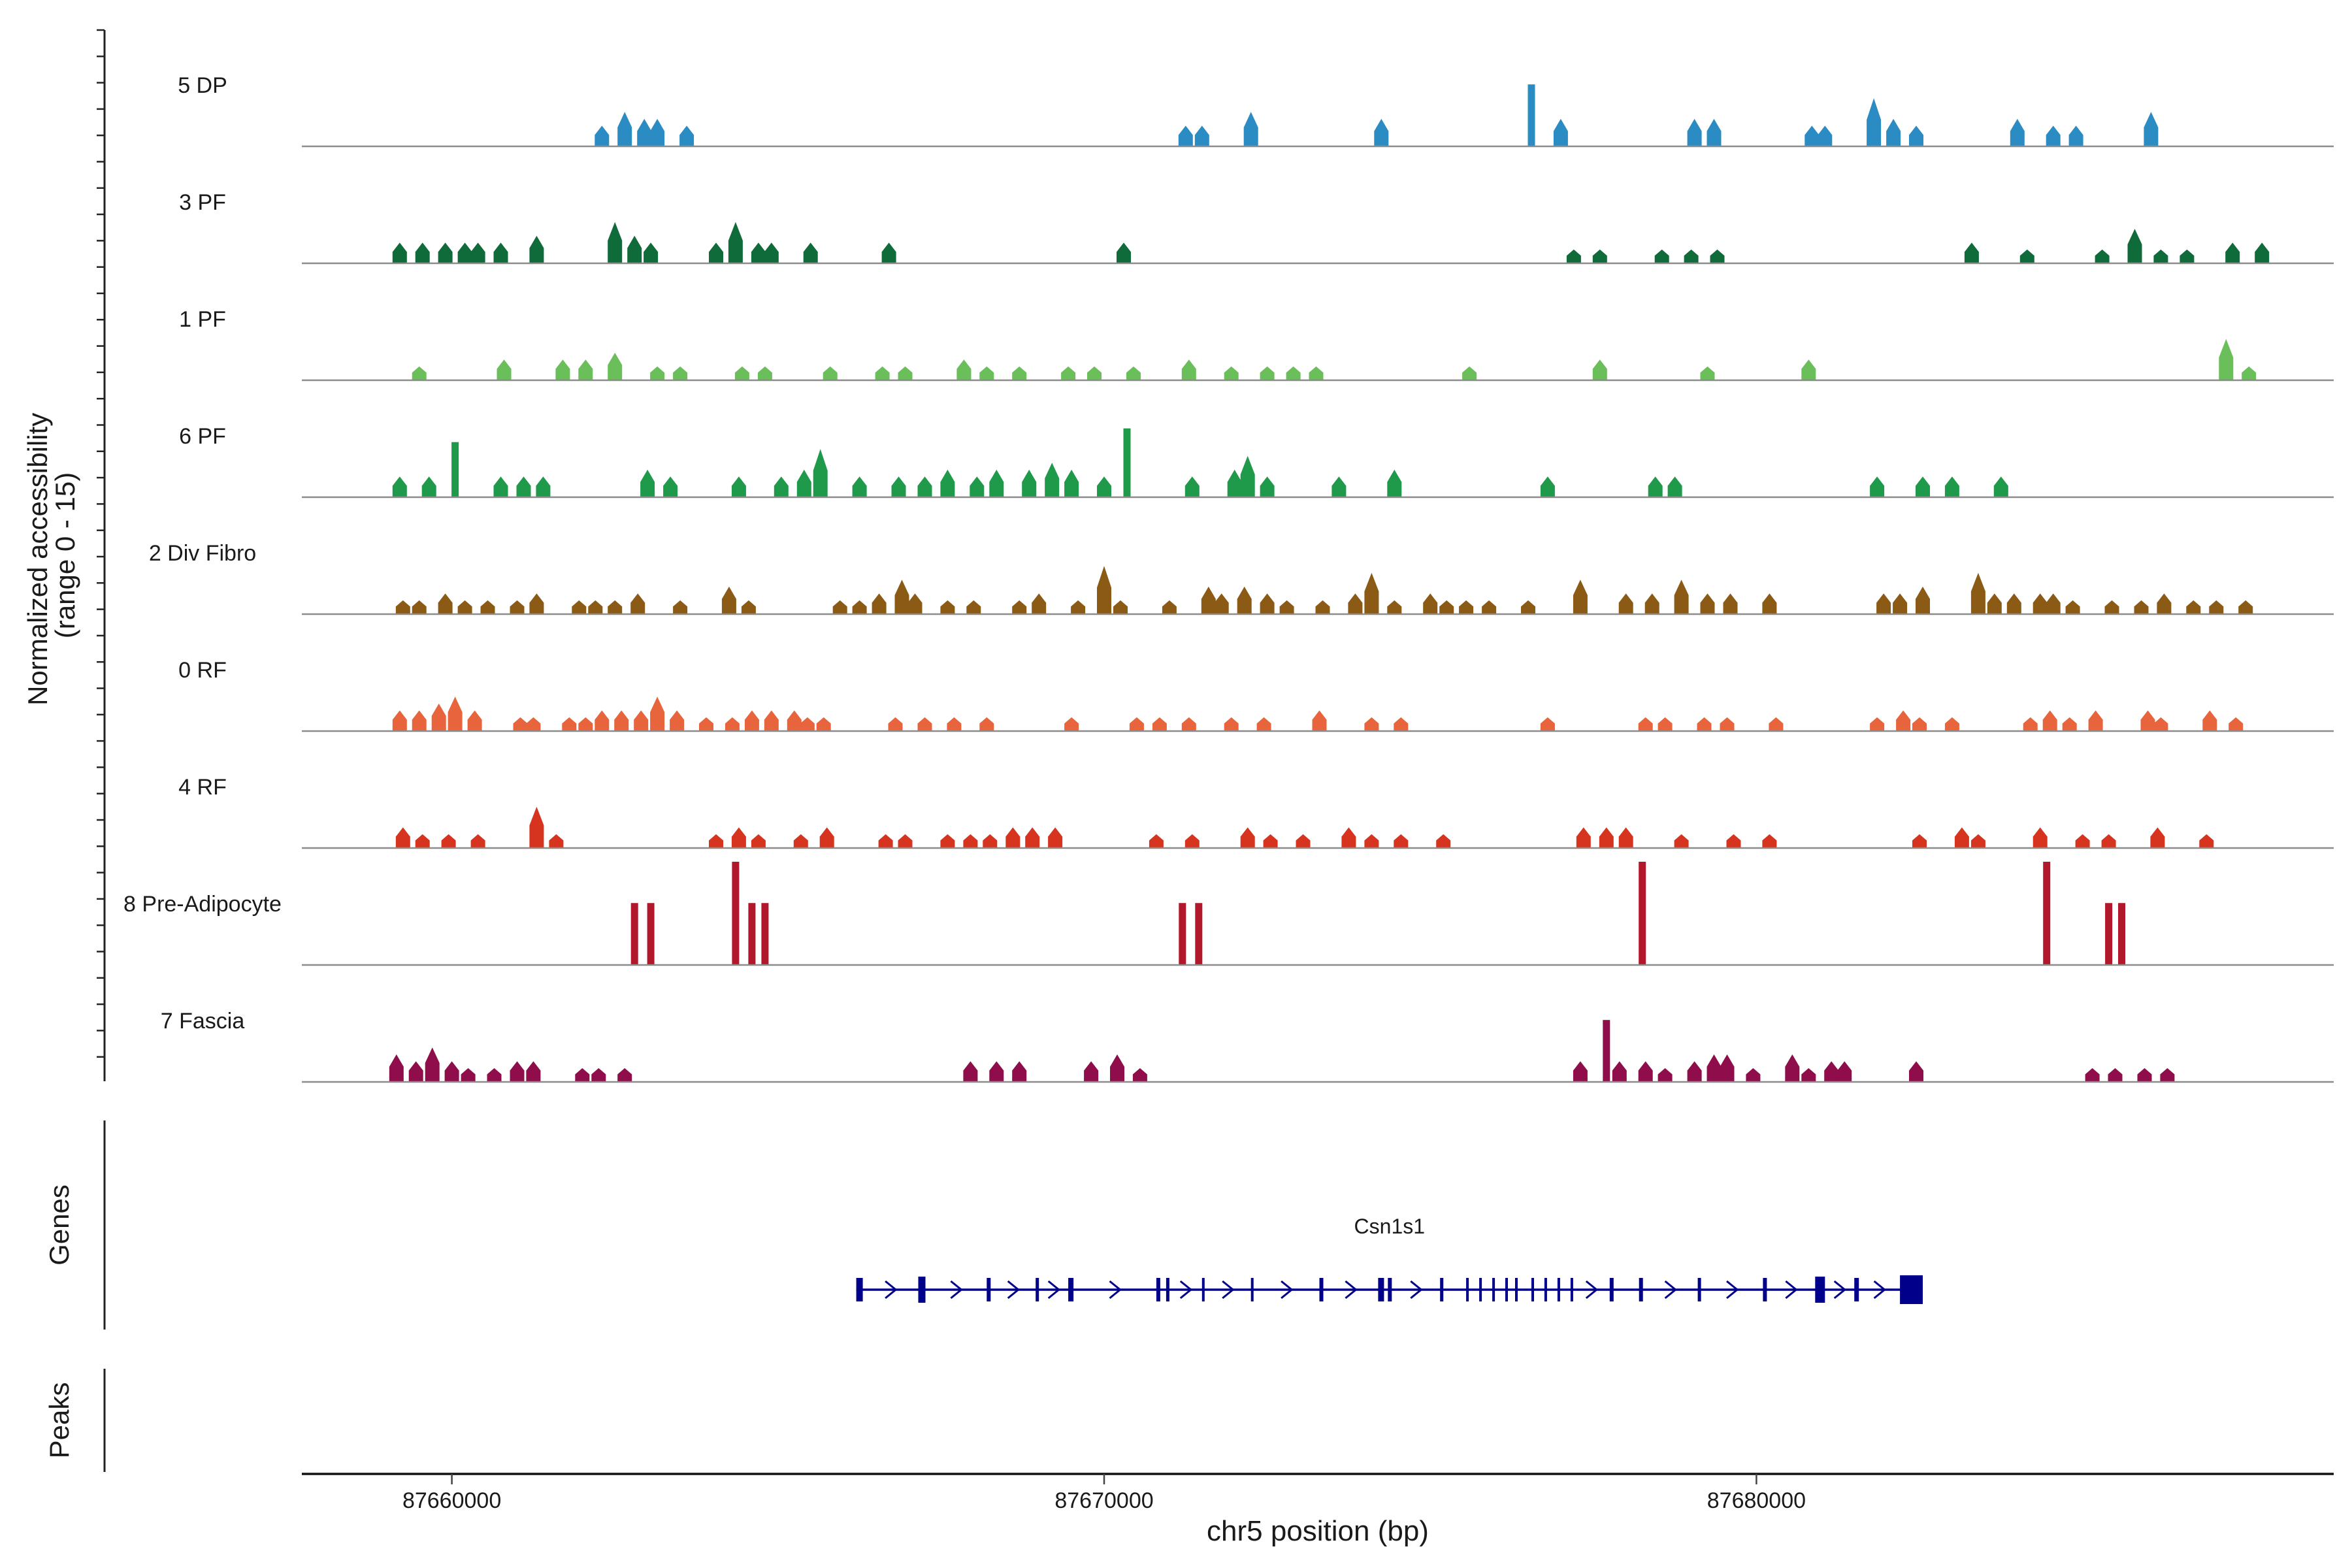 Image resolution: width=2352 pixels, height=1568 pixels. I want to click on x-axis-ticks: 87660000 87670000 87680000, so click(1104, 1493).